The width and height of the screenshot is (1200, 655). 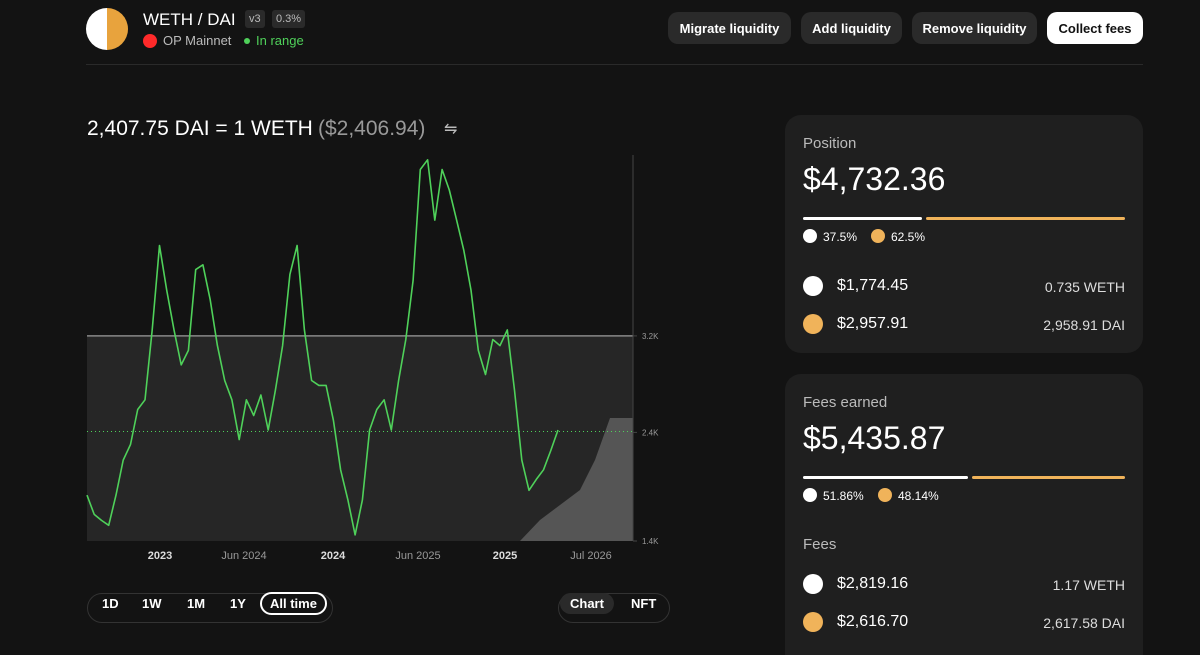 What do you see at coordinates (289, 19) in the screenshot?
I see `fee-badge: 0.3%` at bounding box center [289, 19].